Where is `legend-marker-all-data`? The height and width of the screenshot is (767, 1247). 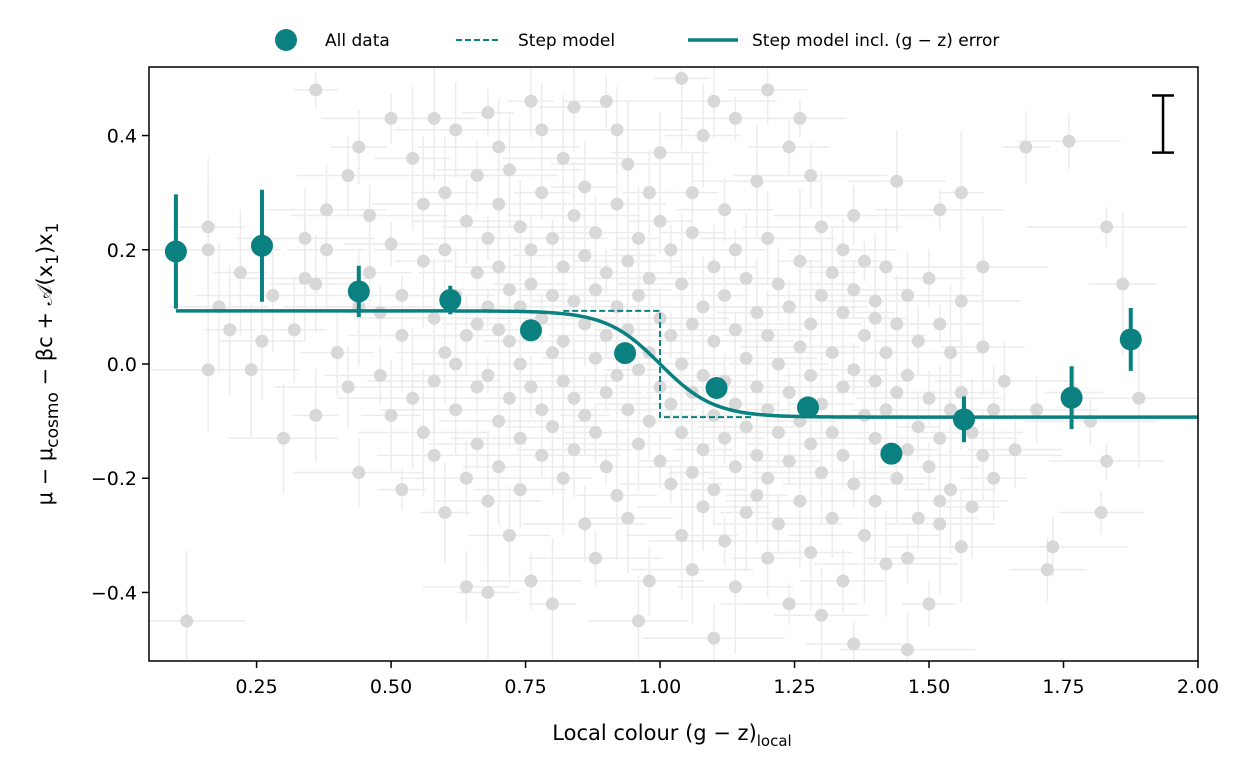
legend-marker-all-data is located at coordinates (286, 40).